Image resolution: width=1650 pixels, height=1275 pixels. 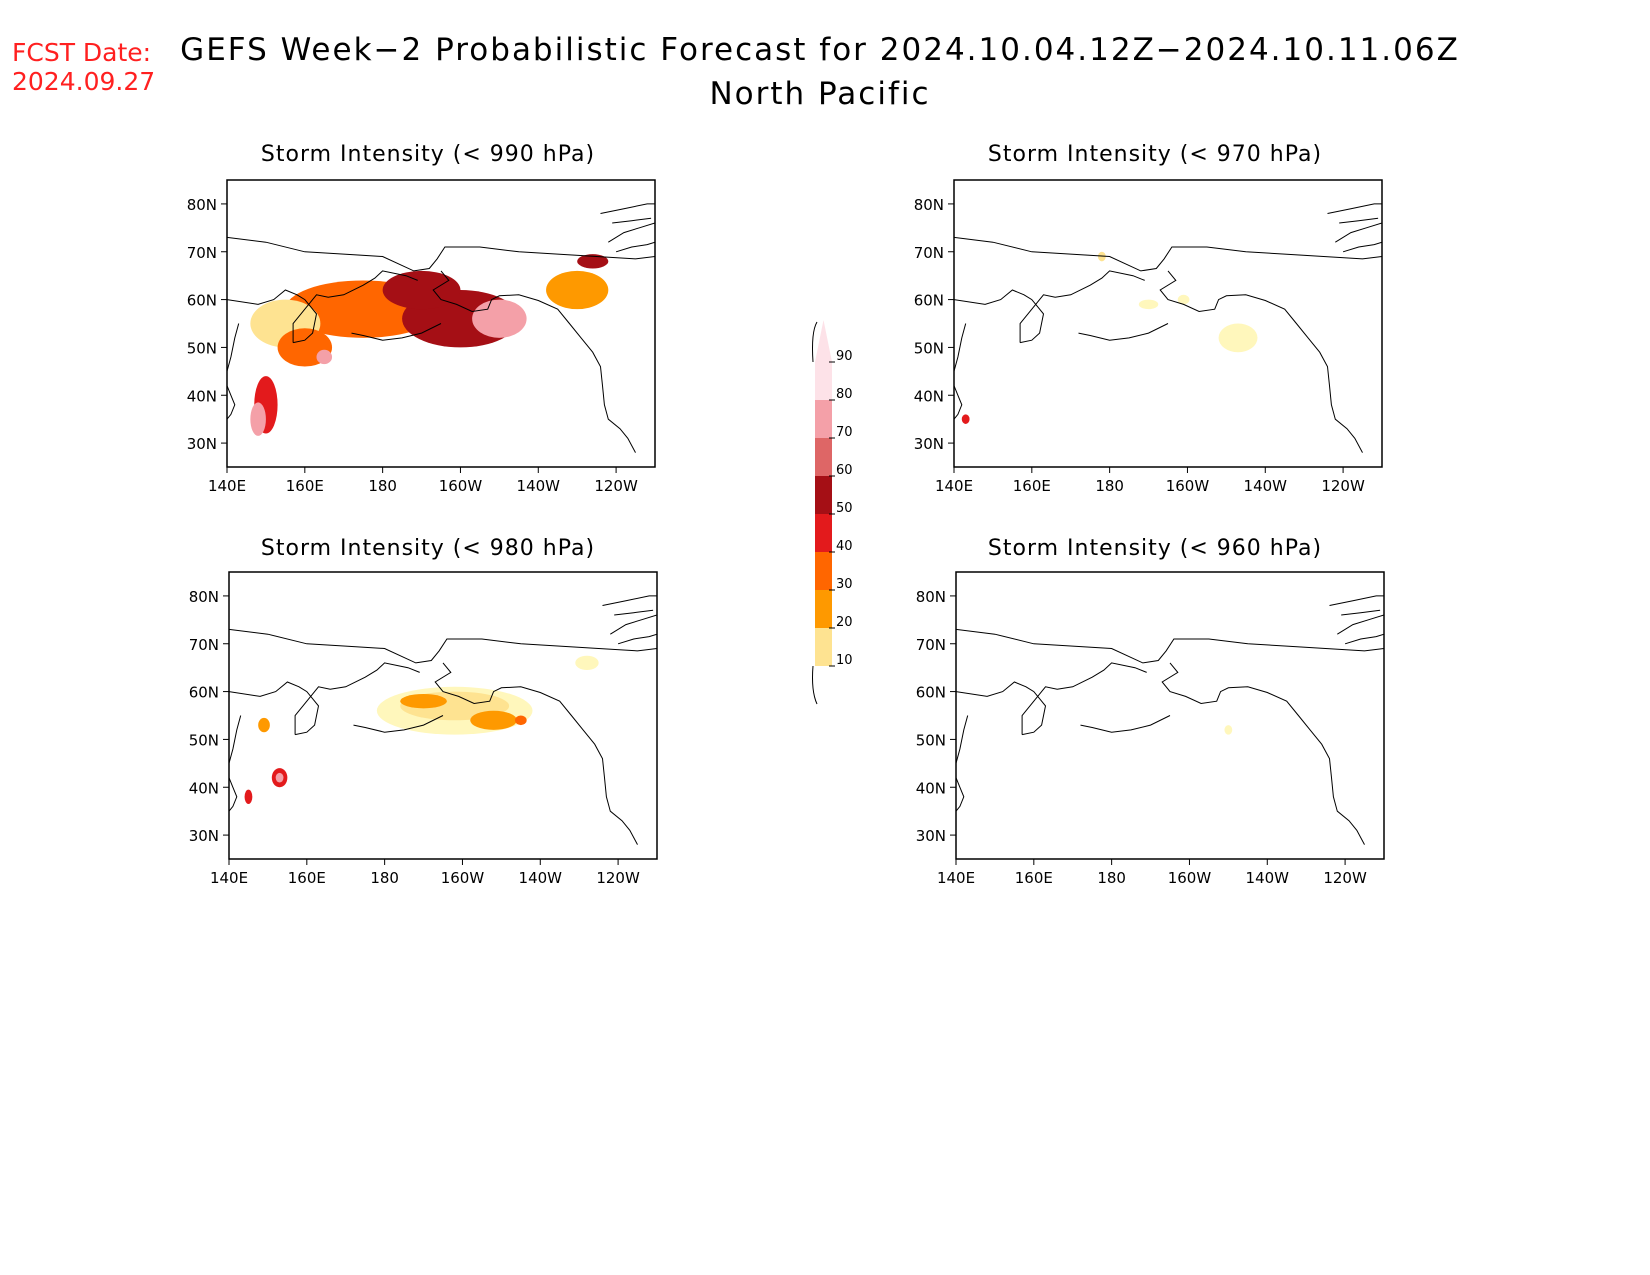 What do you see at coordinates (931, 788) in the screenshot?
I see `lat-tick-label: 40N` at bounding box center [931, 788].